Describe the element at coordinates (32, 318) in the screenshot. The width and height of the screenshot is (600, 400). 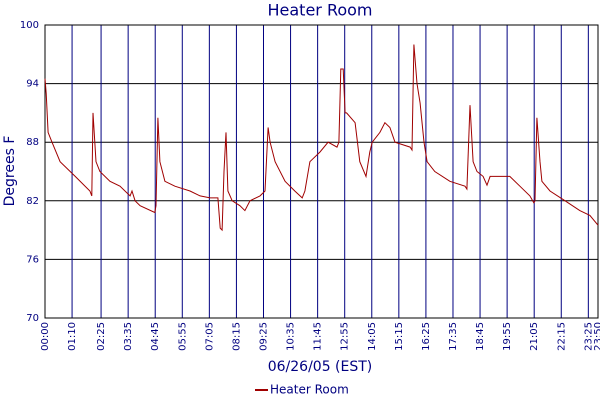
I see `y-tick-label: 70` at that location.